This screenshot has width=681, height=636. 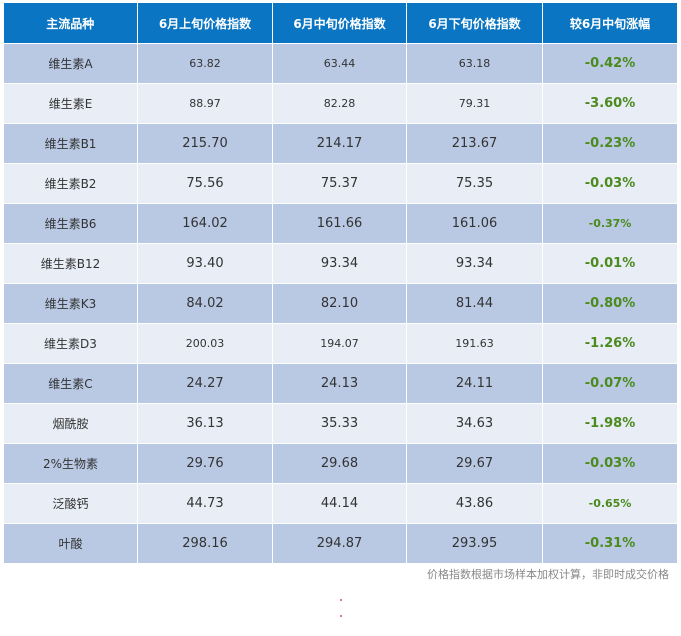 I want to click on table-row: 叶酸 298.16 294.87 293.95 -0.31%, so click(x=340, y=543).